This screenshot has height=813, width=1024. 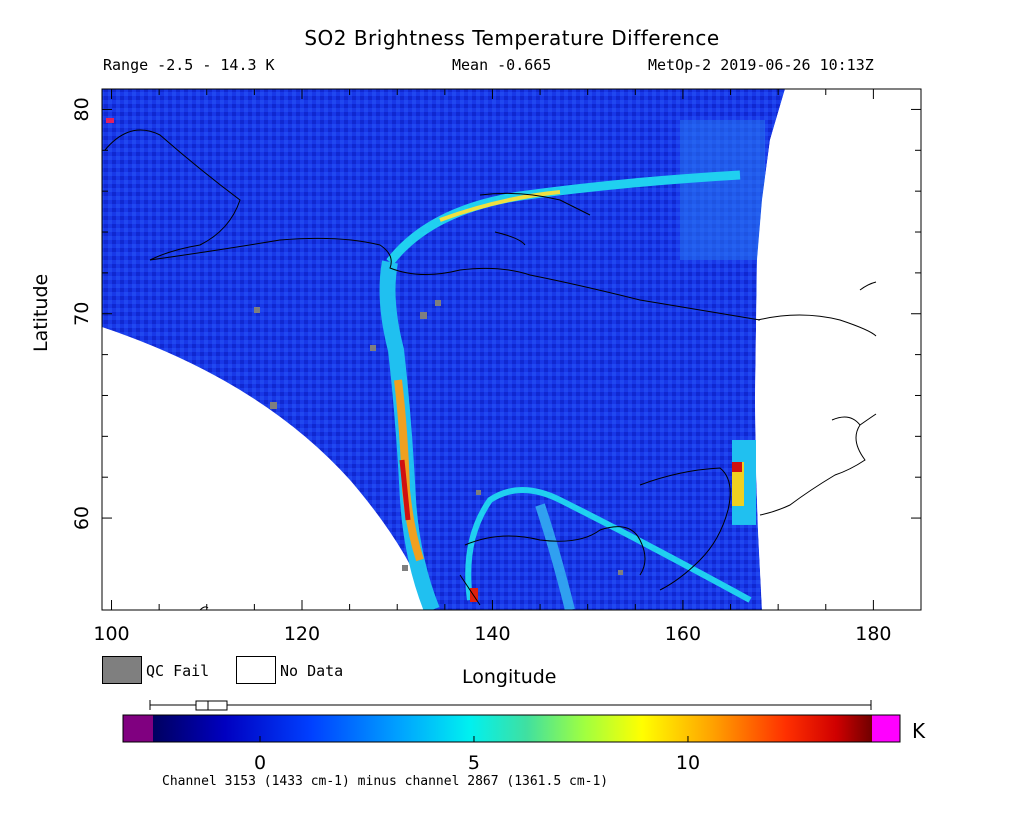 I want to click on y-tick-label: 80, so click(x=82, y=109).